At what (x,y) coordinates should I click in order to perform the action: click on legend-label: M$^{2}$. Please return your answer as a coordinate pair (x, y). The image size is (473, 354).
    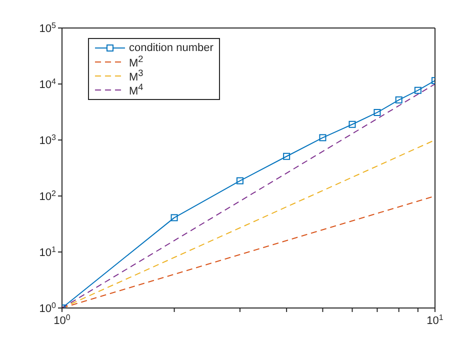
    Looking at the image, I should click on (136, 62).